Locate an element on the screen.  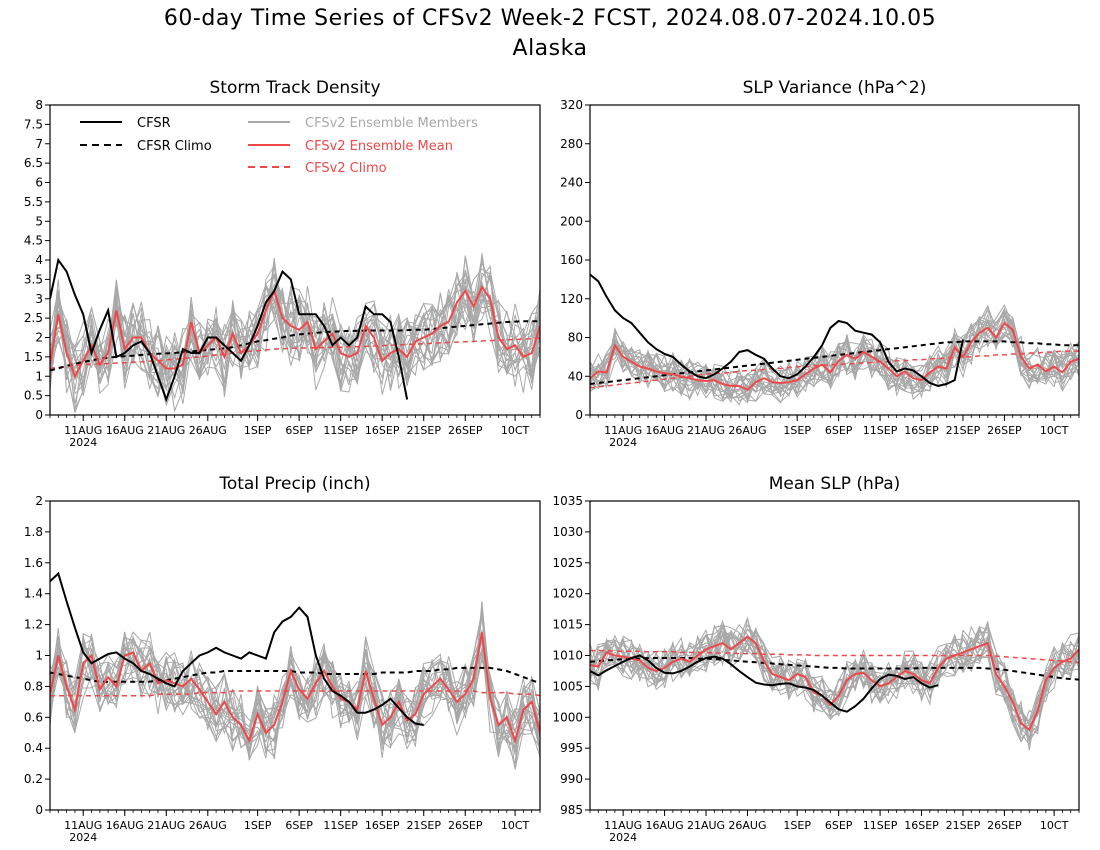
y-tick-label: 160 is located at coordinates (571, 260).